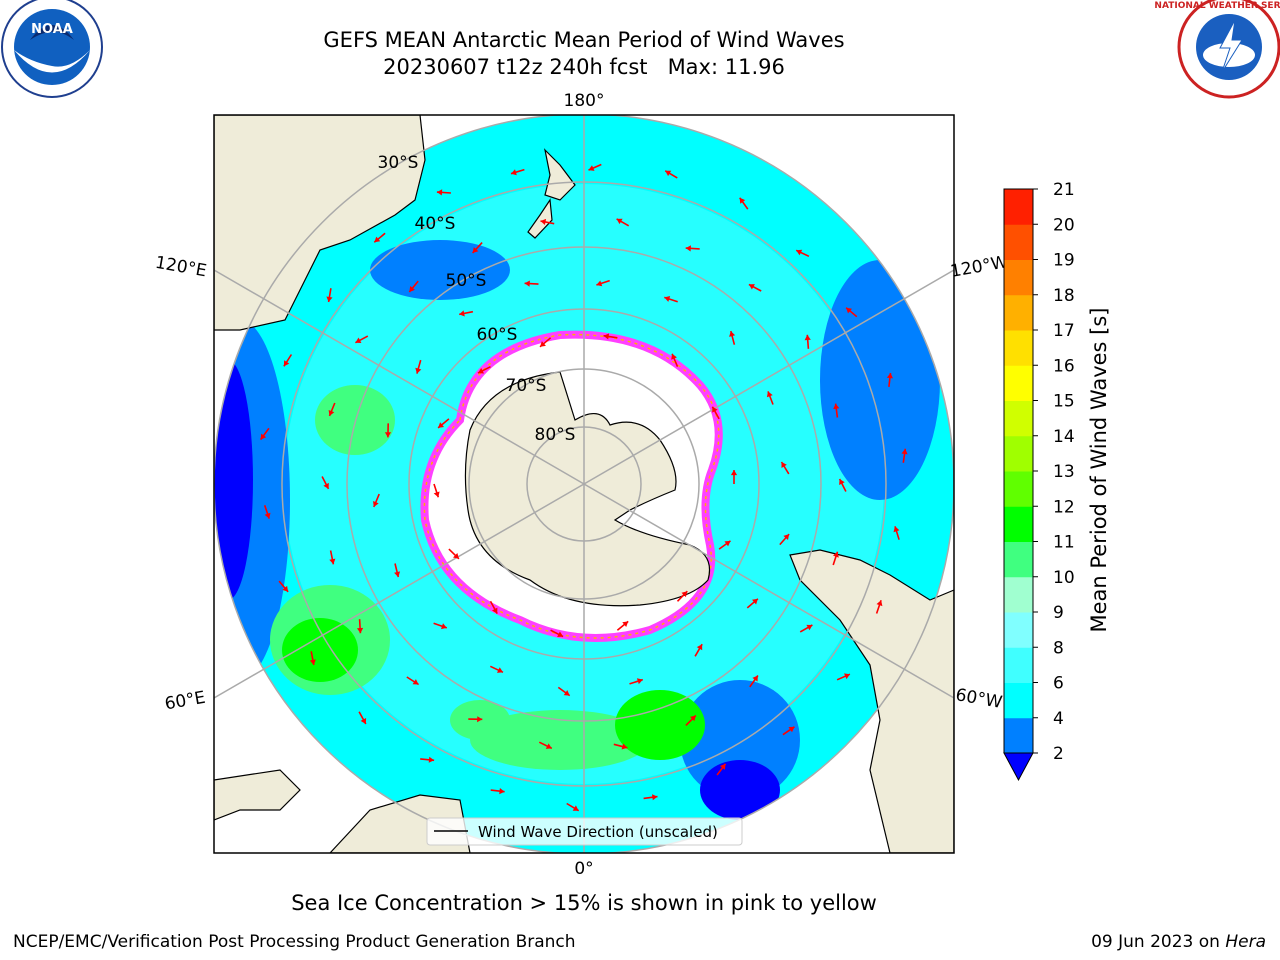 The height and width of the screenshot is (960, 1280). I want to click on colorbar-tick-label: 9, so click(1058, 613).